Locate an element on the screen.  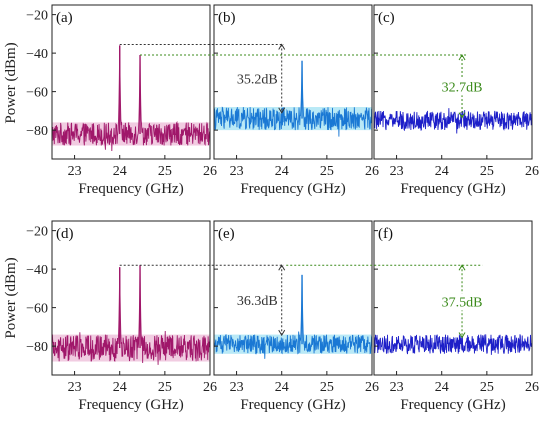
panel-c: 23 24 25 26 Frequency (GHz) (c) 32.7dB is located at coordinates (456, 100).